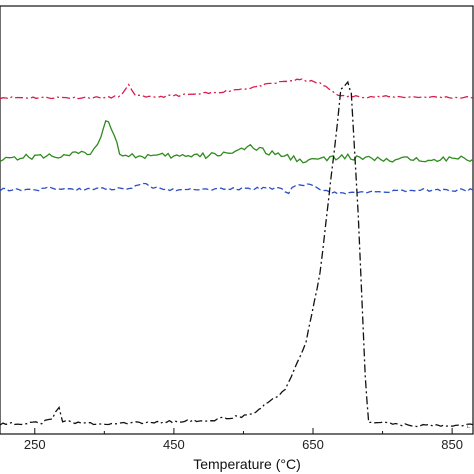  I want to click on x-axis-title: Temperature (°C), so click(247, 464).